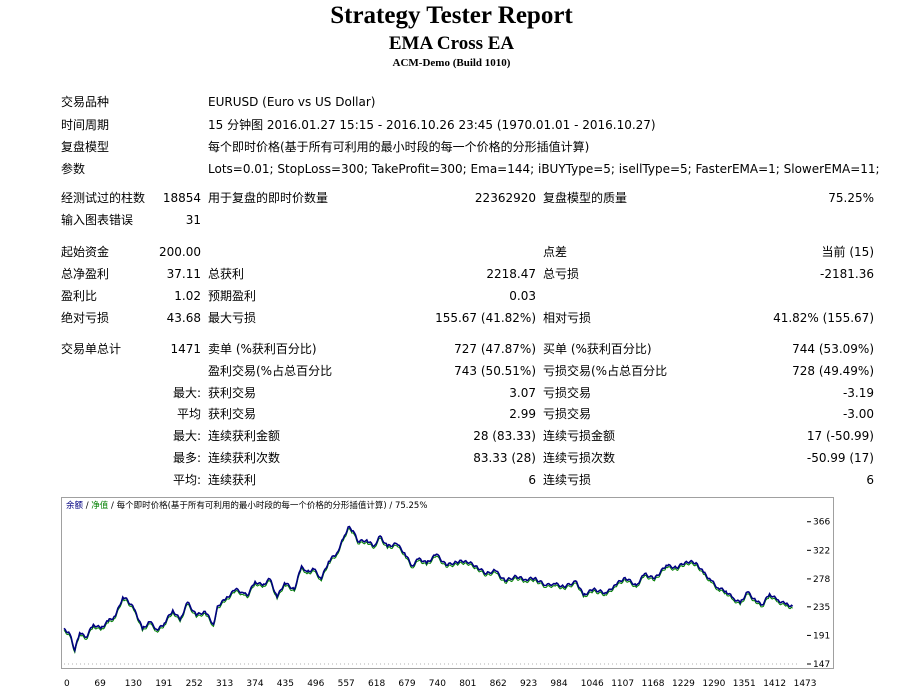 This screenshot has height=697, width=903. What do you see at coordinates (346, 684) in the screenshot?
I see `x-tick-label: 557` at bounding box center [346, 684].